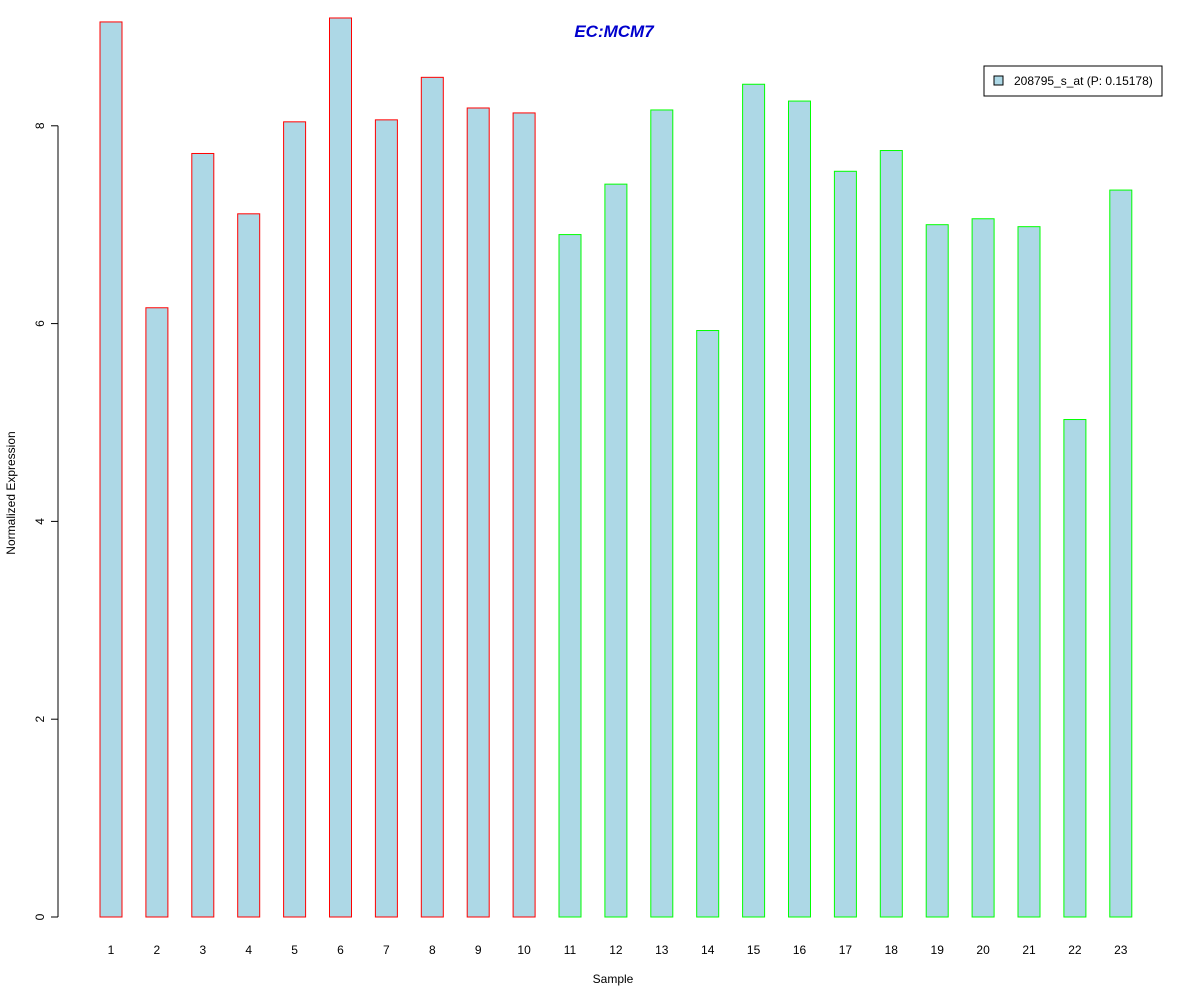 The width and height of the screenshot is (1200, 1000). What do you see at coordinates (983, 950) in the screenshot?
I see `x-tick-label: 20` at bounding box center [983, 950].